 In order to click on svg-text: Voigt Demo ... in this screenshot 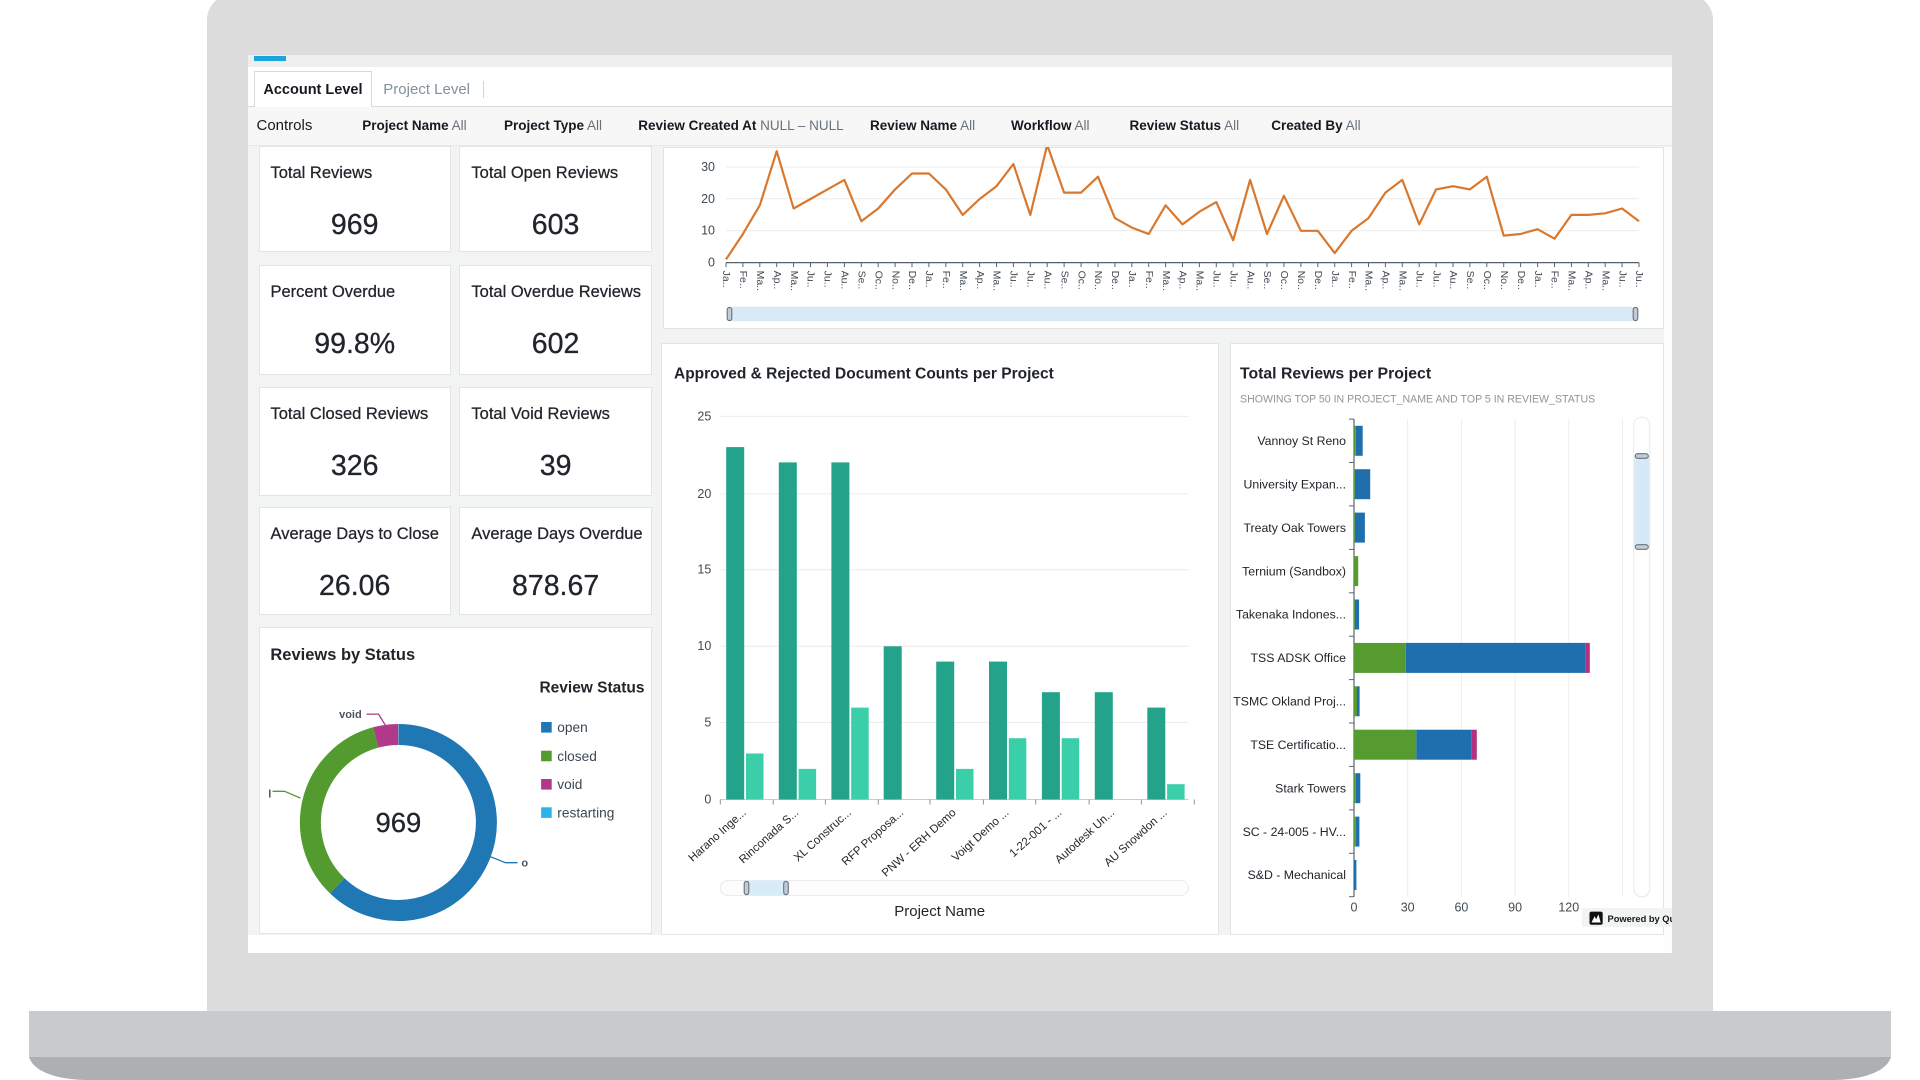, I will do `click(981, 835)`.